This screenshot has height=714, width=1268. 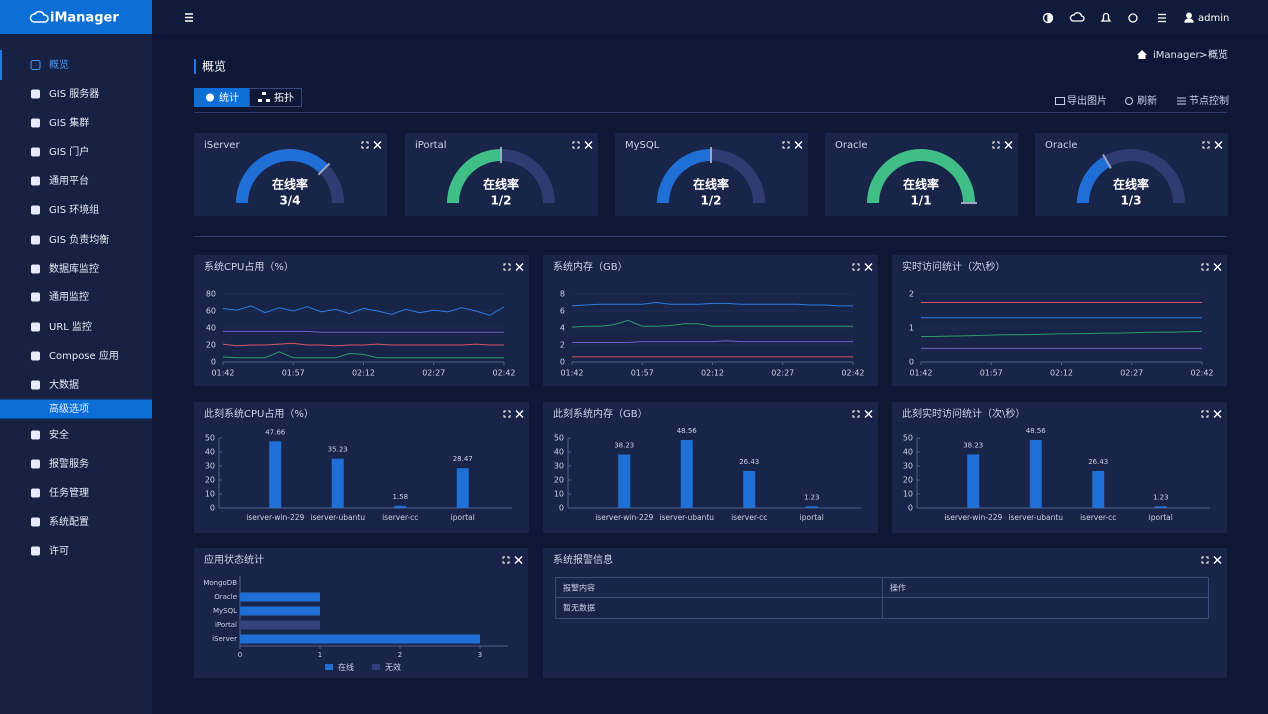 What do you see at coordinates (69, 122) in the screenshot?
I see `menu-item: GIS 集群` at bounding box center [69, 122].